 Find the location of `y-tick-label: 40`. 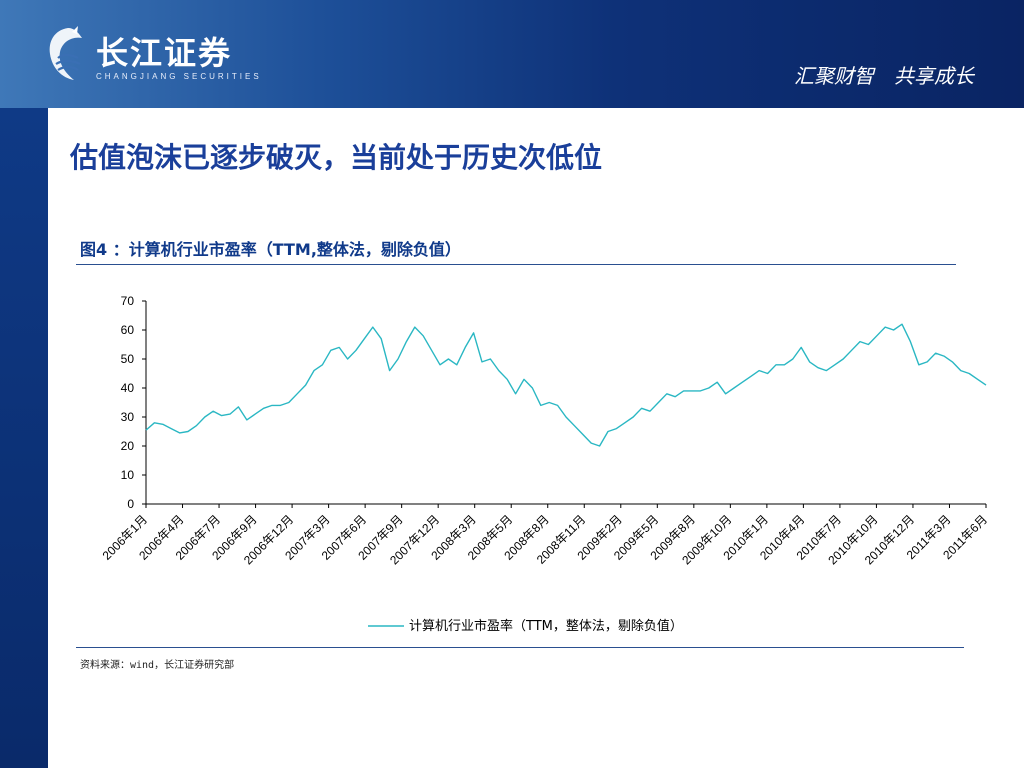

y-tick-label: 40 is located at coordinates (128, 388).